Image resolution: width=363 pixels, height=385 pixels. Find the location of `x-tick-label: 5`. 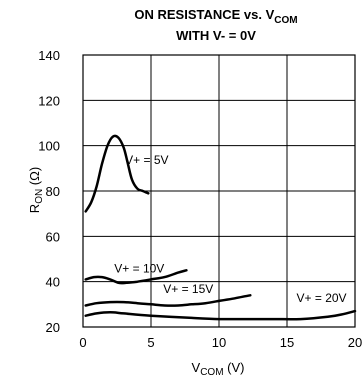

x-tick-label: 5 is located at coordinates (150, 342).